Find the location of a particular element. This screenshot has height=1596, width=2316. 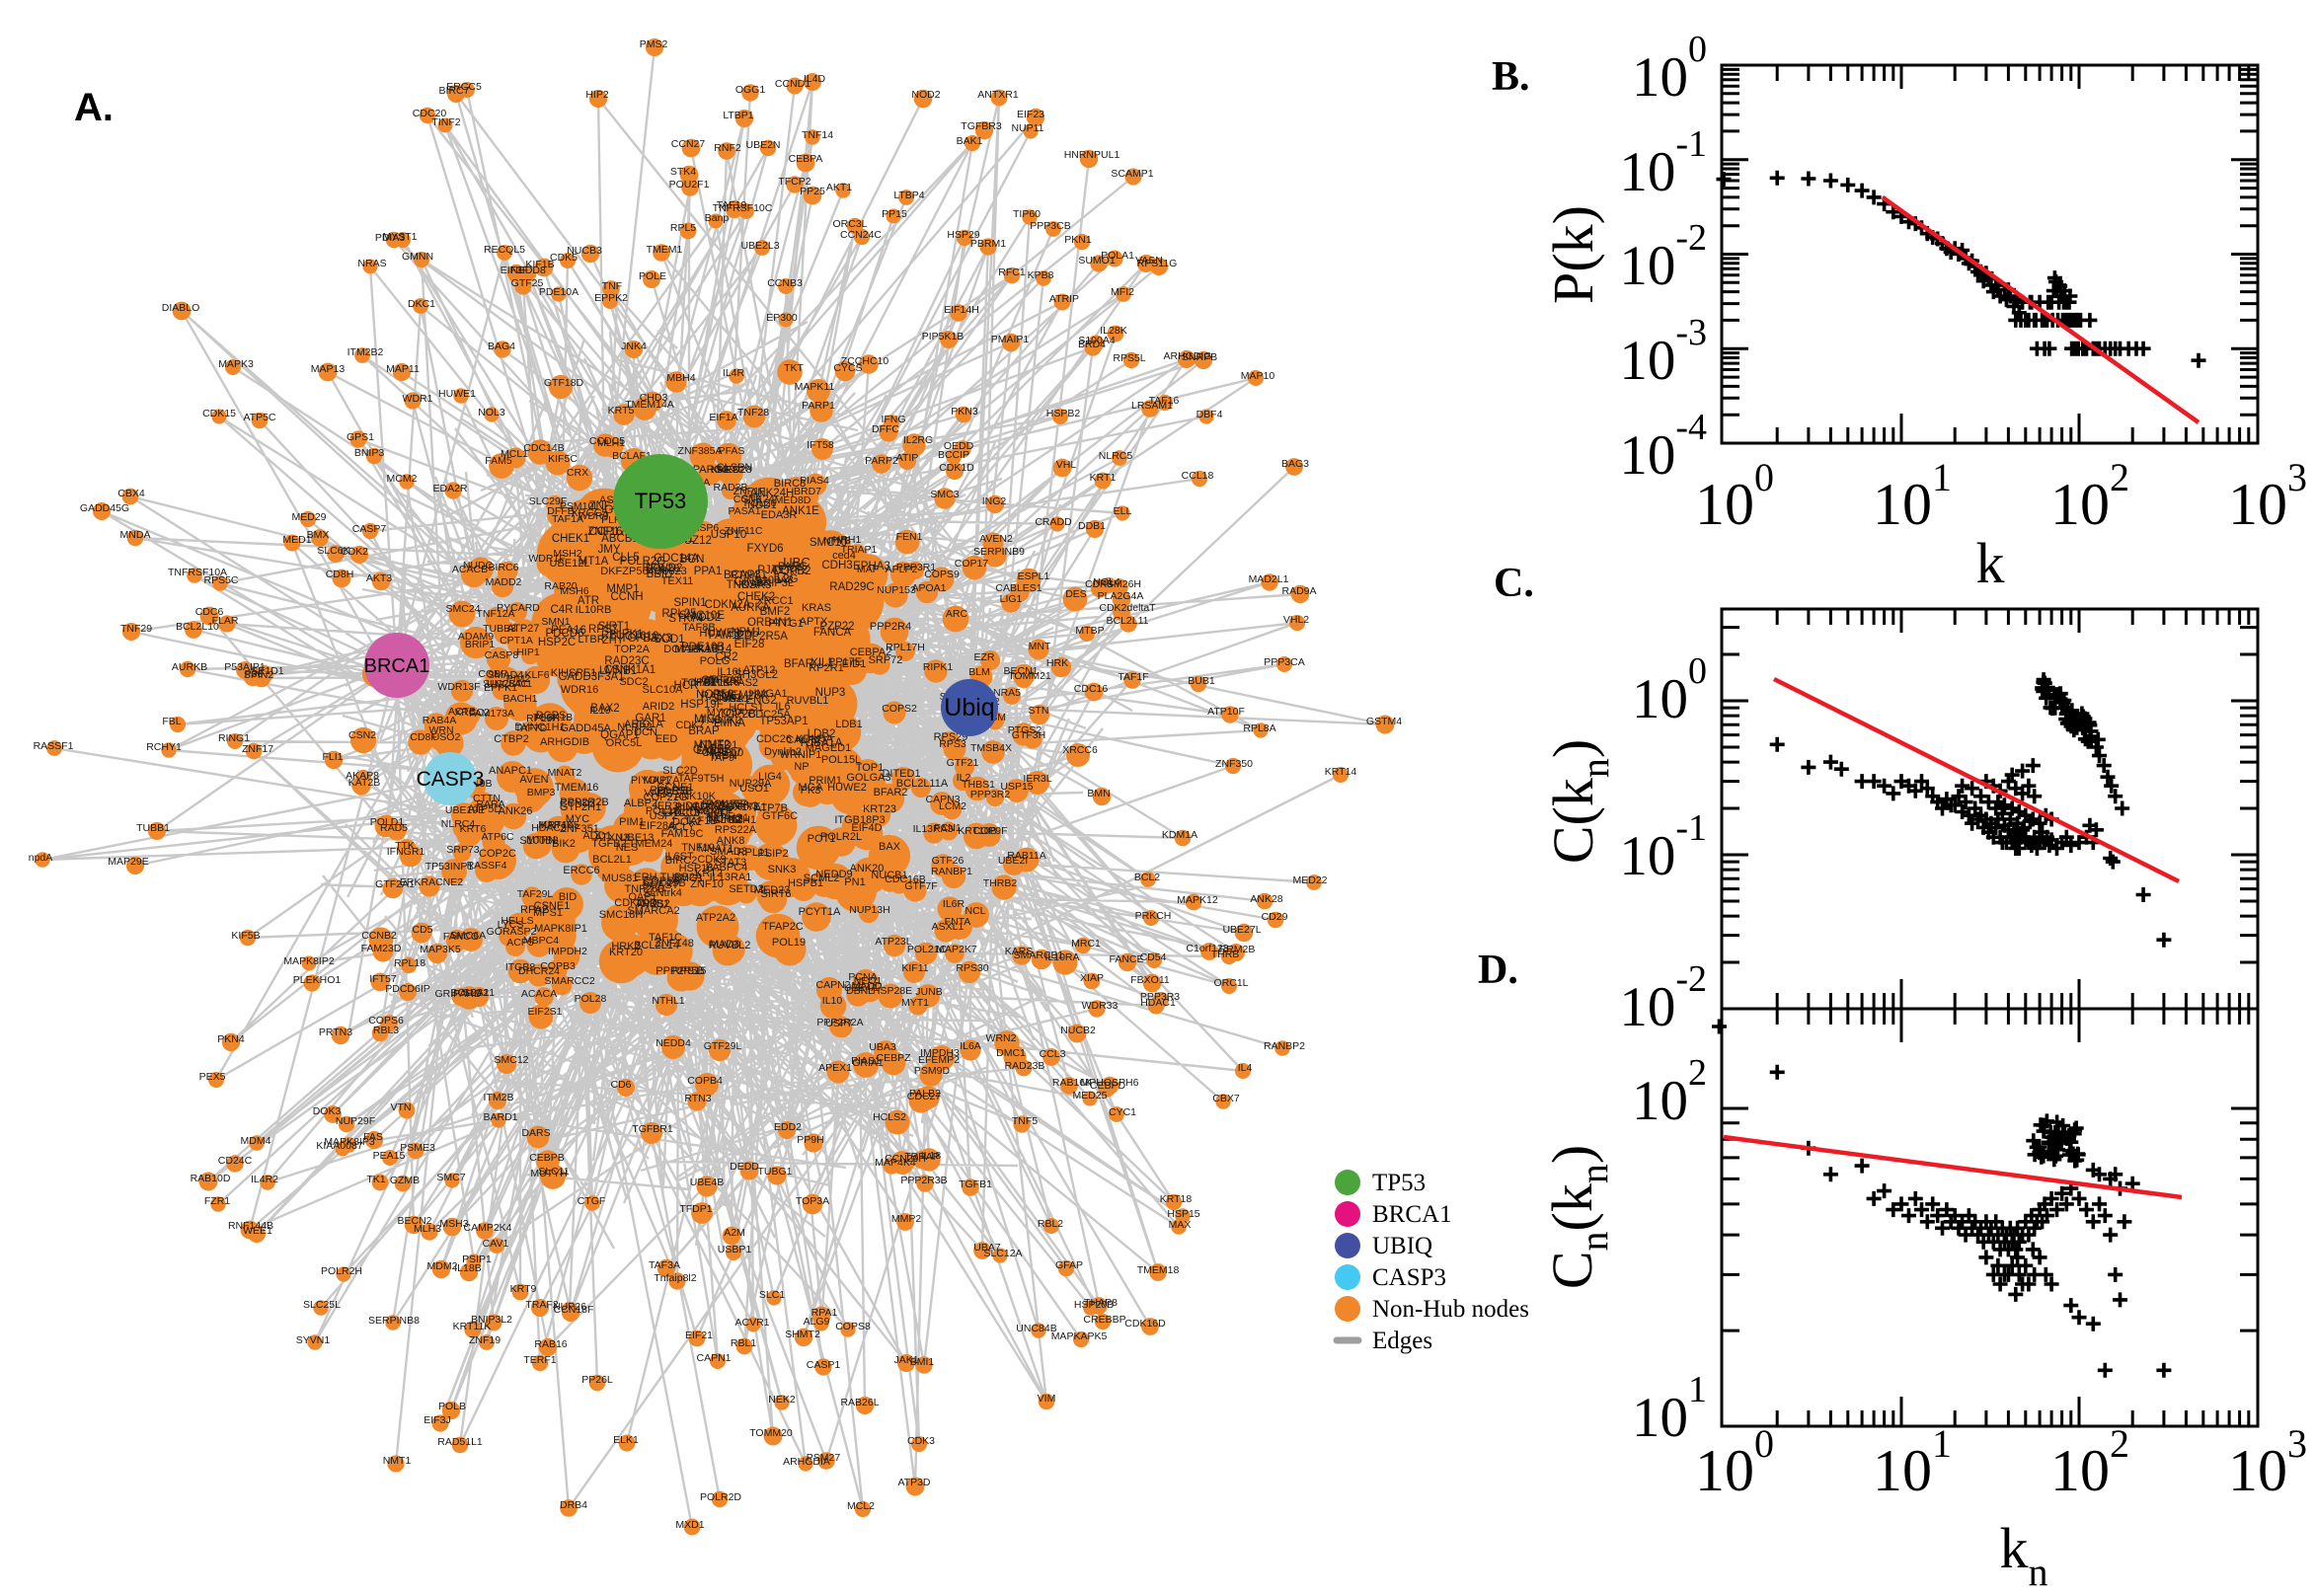

svg-text: GTF3H is located at coordinates (1028, 735).